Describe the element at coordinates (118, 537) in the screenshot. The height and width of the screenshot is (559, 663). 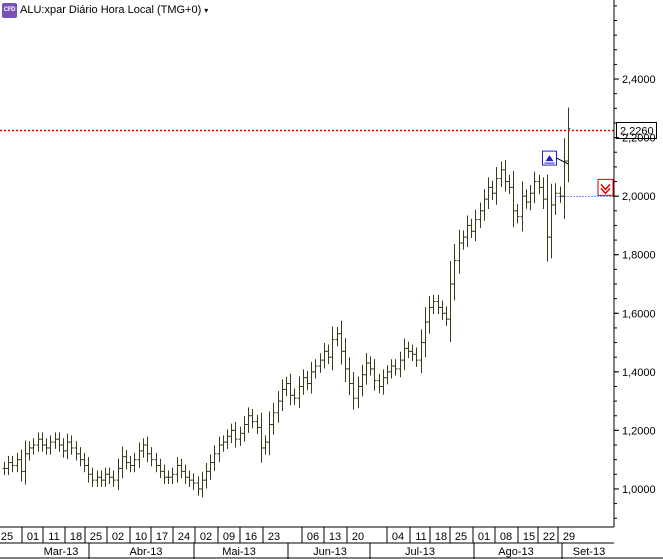
I see `x-day-label: 02` at that location.